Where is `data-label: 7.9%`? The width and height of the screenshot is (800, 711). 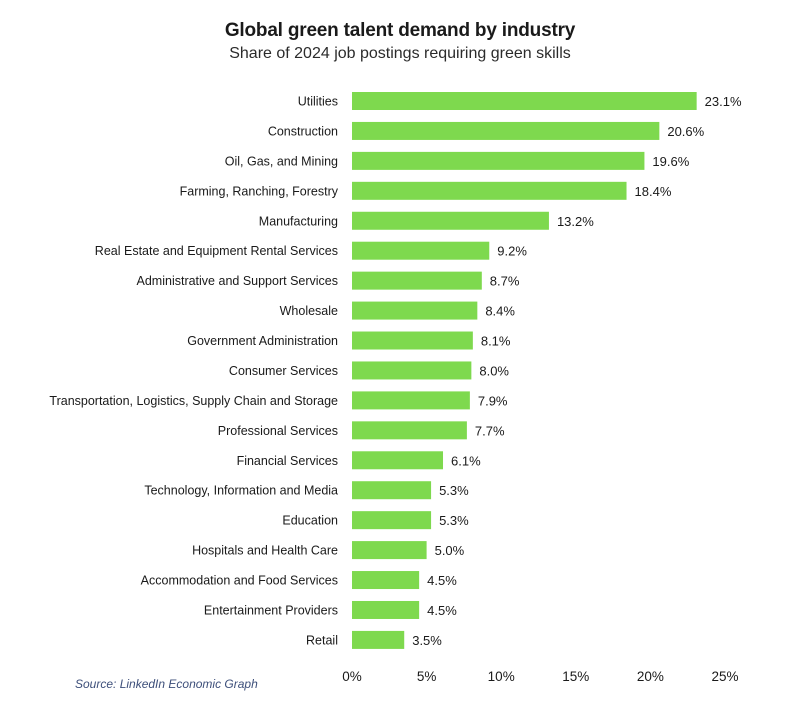
data-label: 7.9% is located at coordinates (493, 400).